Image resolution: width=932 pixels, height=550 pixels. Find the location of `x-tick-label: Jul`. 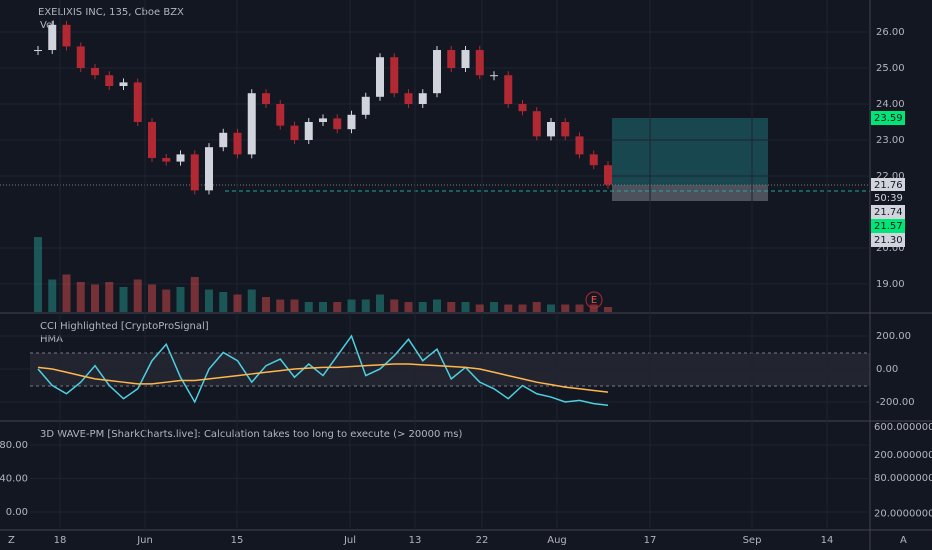

x-tick-label: Jul is located at coordinates (349, 540).